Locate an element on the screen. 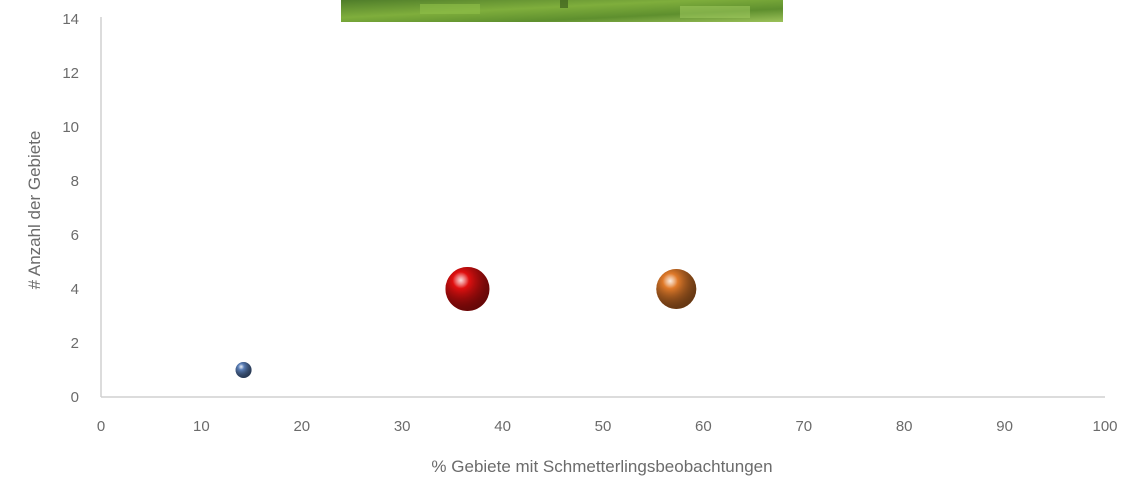 The width and height of the screenshot is (1130, 489). x-tick-label: 0 is located at coordinates (101, 426).